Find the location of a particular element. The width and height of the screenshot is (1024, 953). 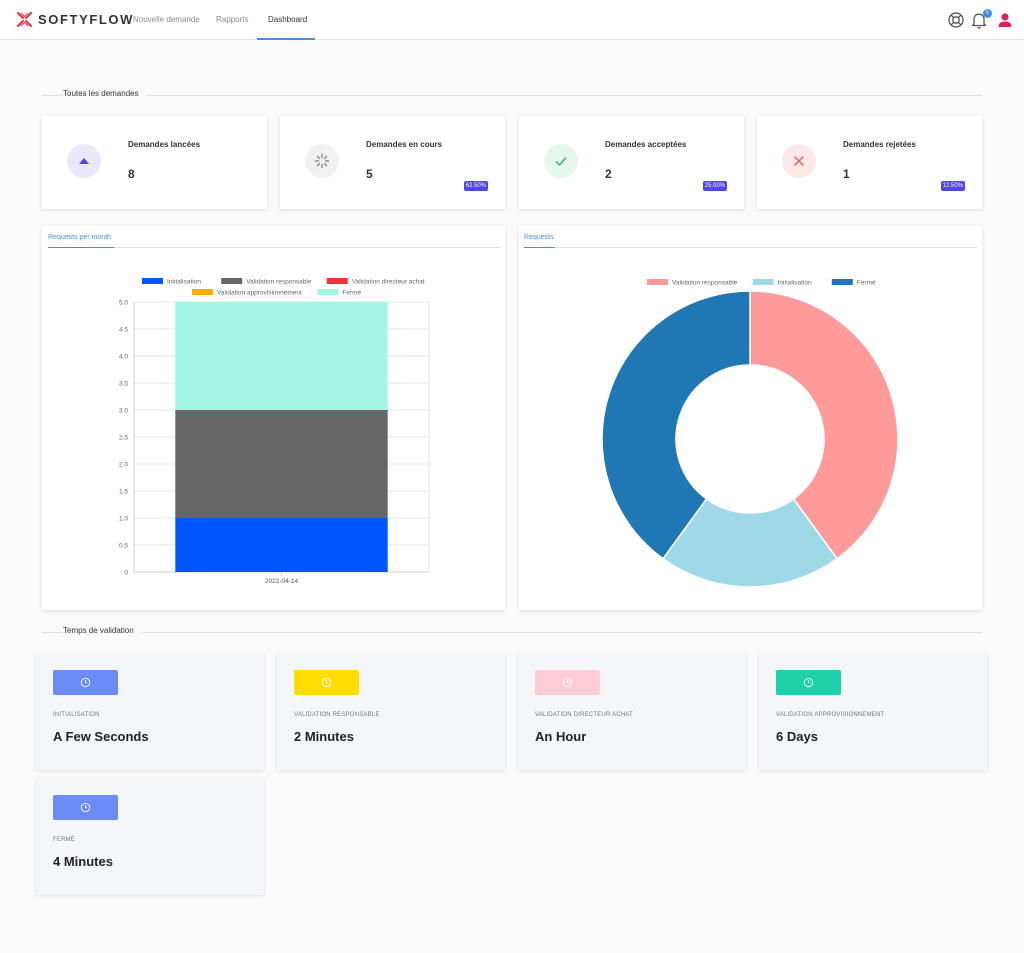

stat-label: Demandes en cours is located at coordinates (404, 144).